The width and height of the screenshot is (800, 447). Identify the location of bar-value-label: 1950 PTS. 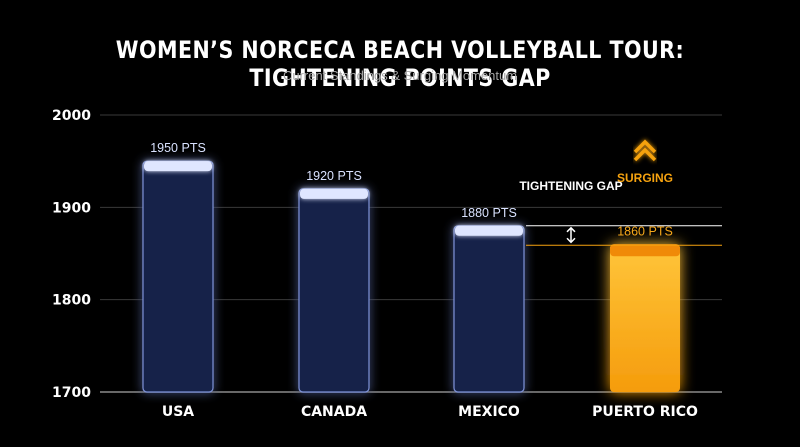
(178, 148).